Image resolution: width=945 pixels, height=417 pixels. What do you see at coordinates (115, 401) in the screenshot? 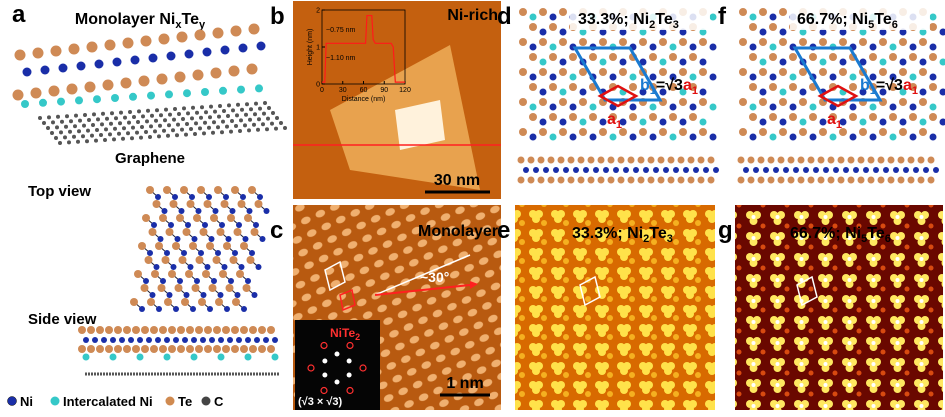
I see `legend: Ni Intercalated Ni Te C` at bounding box center [115, 401].